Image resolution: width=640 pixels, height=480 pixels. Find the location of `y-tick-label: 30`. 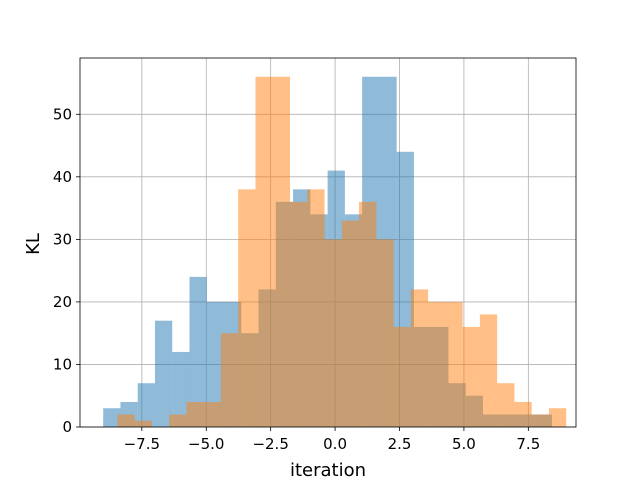

y-tick-label: 30 is located at coordinates (62, 239).